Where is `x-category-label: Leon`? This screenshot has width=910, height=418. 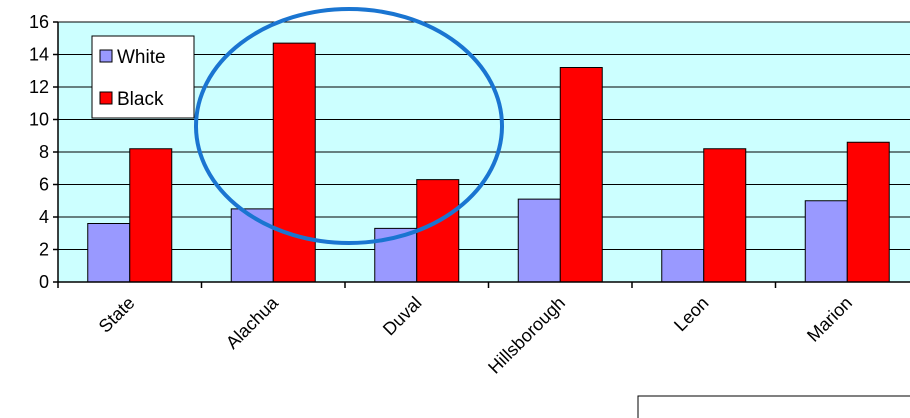 x-category-label: Leon is located at coordinates (691, 314).